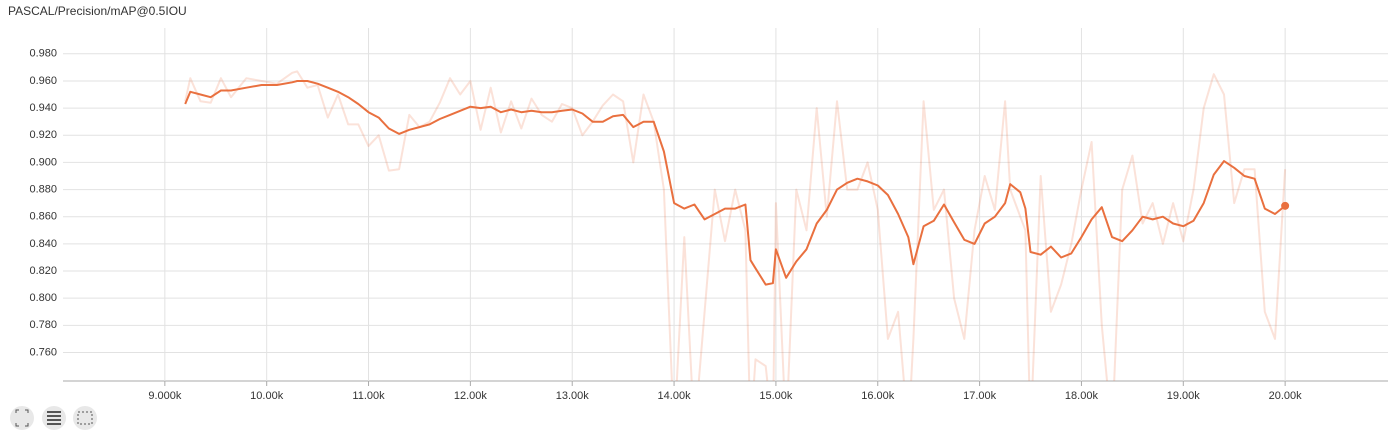 The width and height of the screenshot is (1400, 441). Describe the element at coordinates (43, 135) in the screenshot. I see `y-tick-label: 0.920` at that location.